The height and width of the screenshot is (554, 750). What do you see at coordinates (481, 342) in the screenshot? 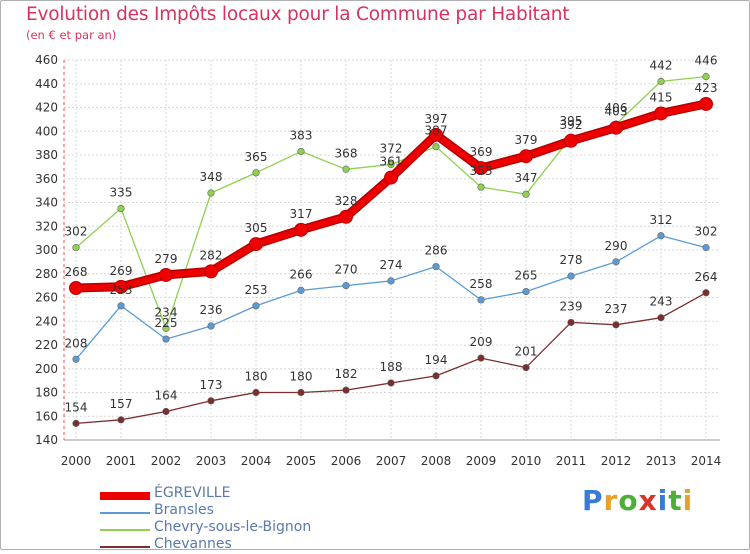
I see `data-label: 209` at bounding box center [481, 342].